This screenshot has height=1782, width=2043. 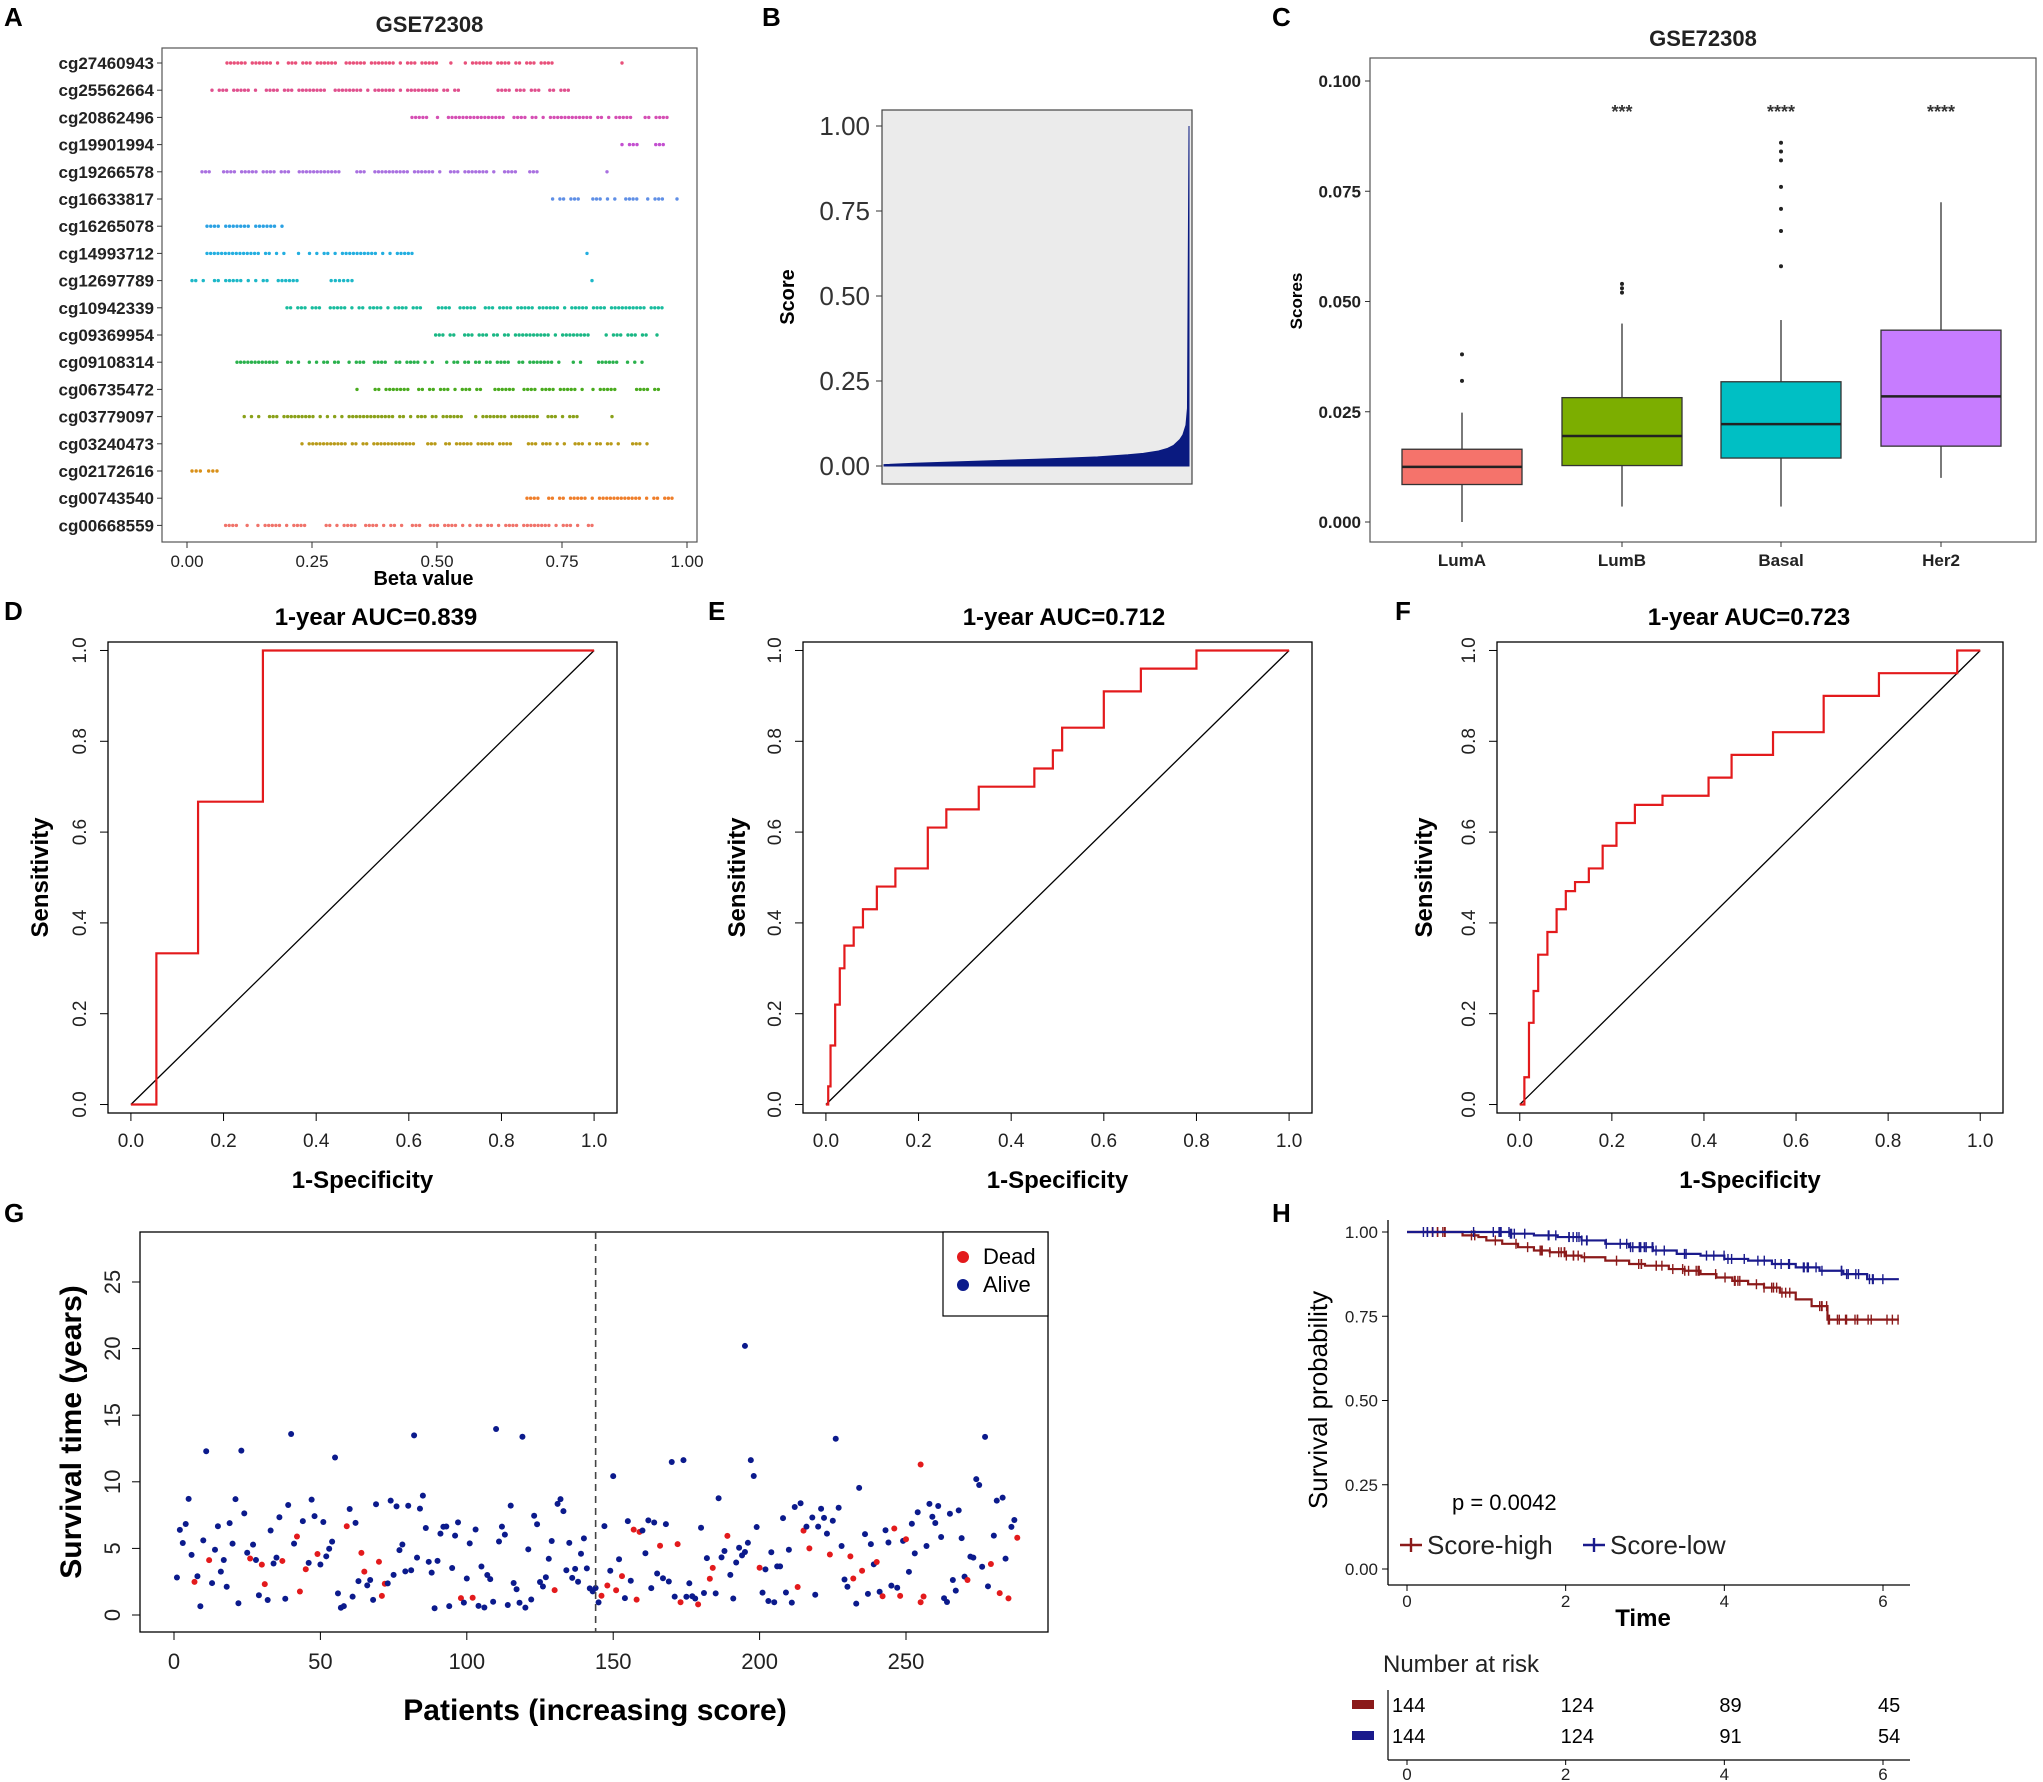 What do you see at coordinates (1361, 1485) in the screenshot?
I see `y-tick-label: 0.25` at bounding box center [1361, 1485].